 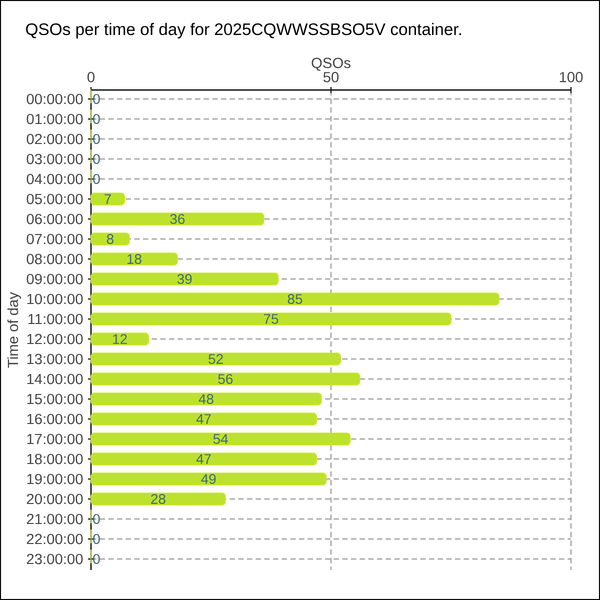 I want to click on data-label: 8, so click(x=110, y=239).